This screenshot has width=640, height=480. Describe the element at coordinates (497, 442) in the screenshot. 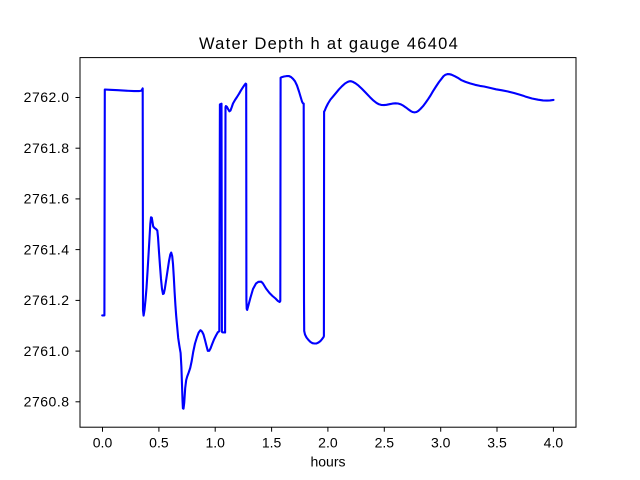

I see `svg-text: 3.5` at that location.